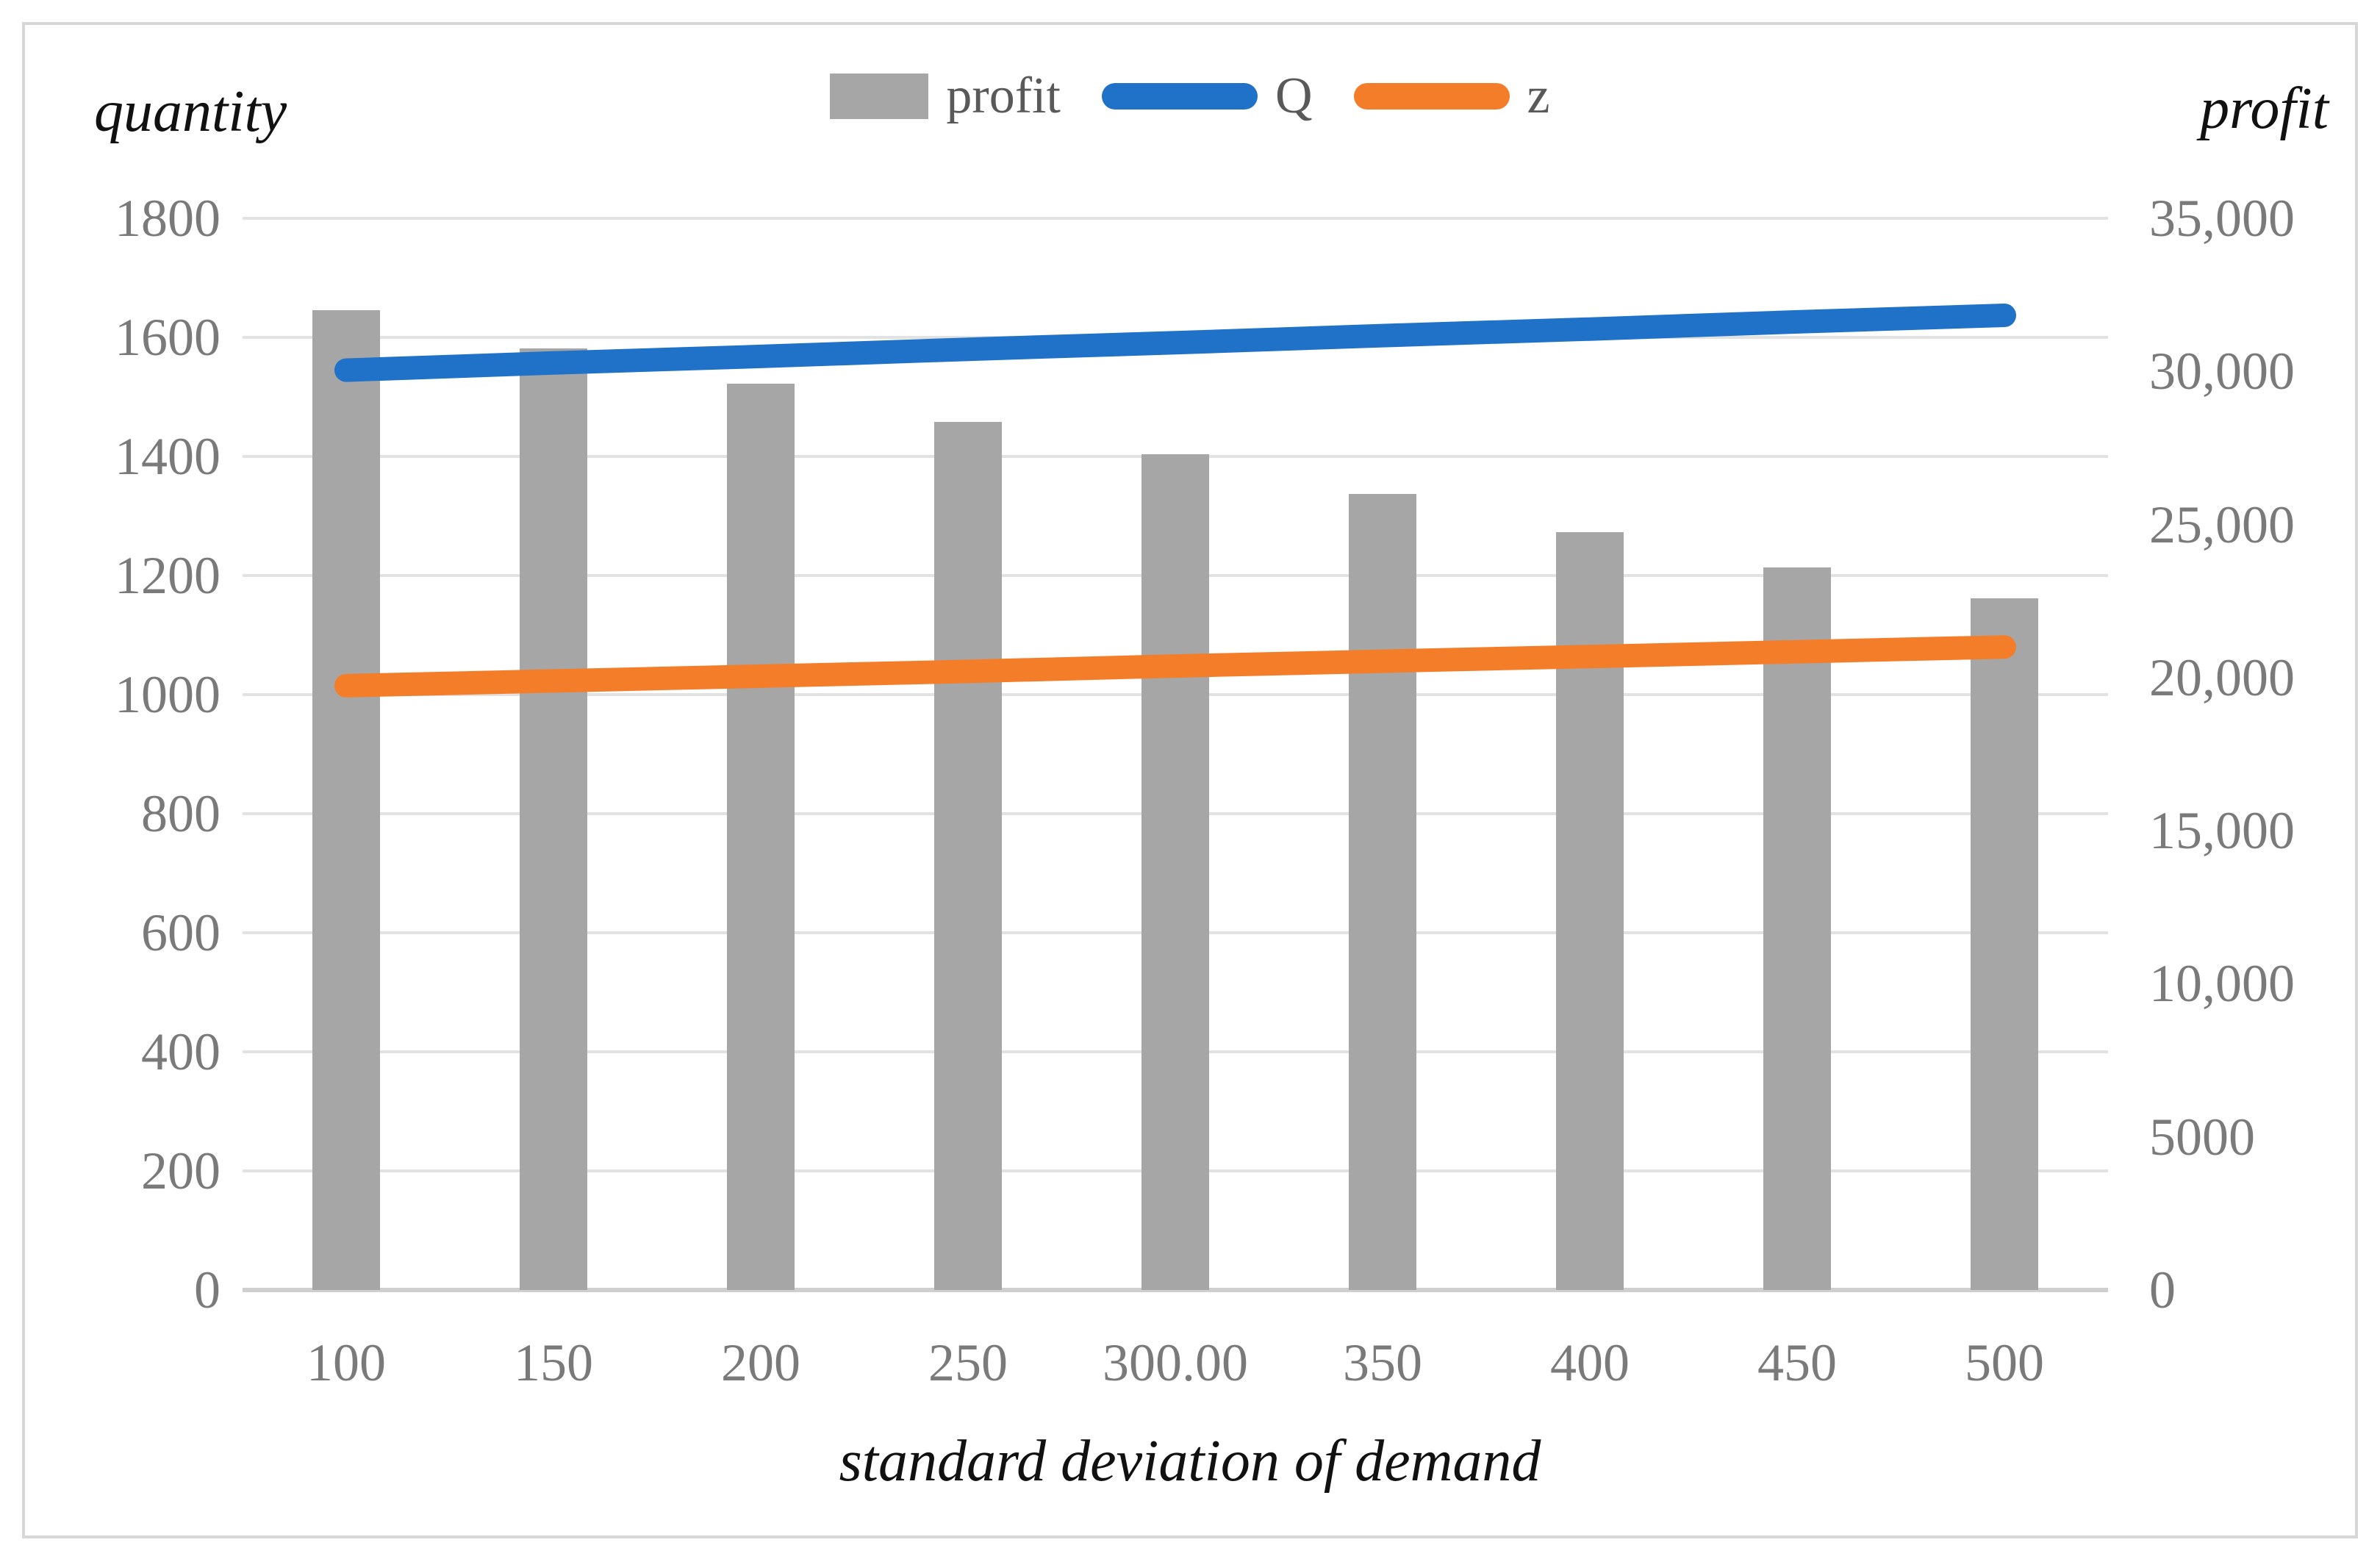 This screenshot has height=1559, width=2380. Describe the element at coordinates (1179, 96) in the screenshot. I see `q-line-swatch-icon` at that location.